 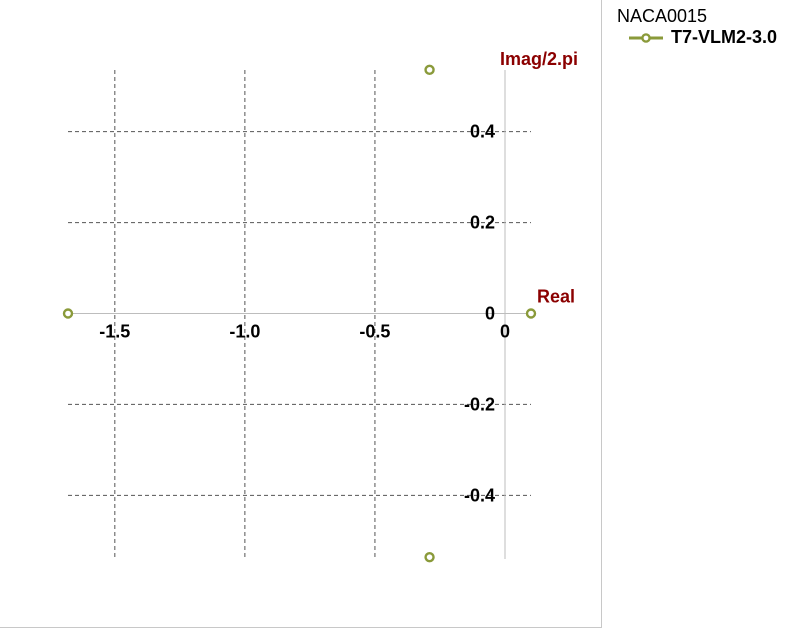 I want to click on y-axis-label: Imag/2.pi, so click(x=539, y=59).